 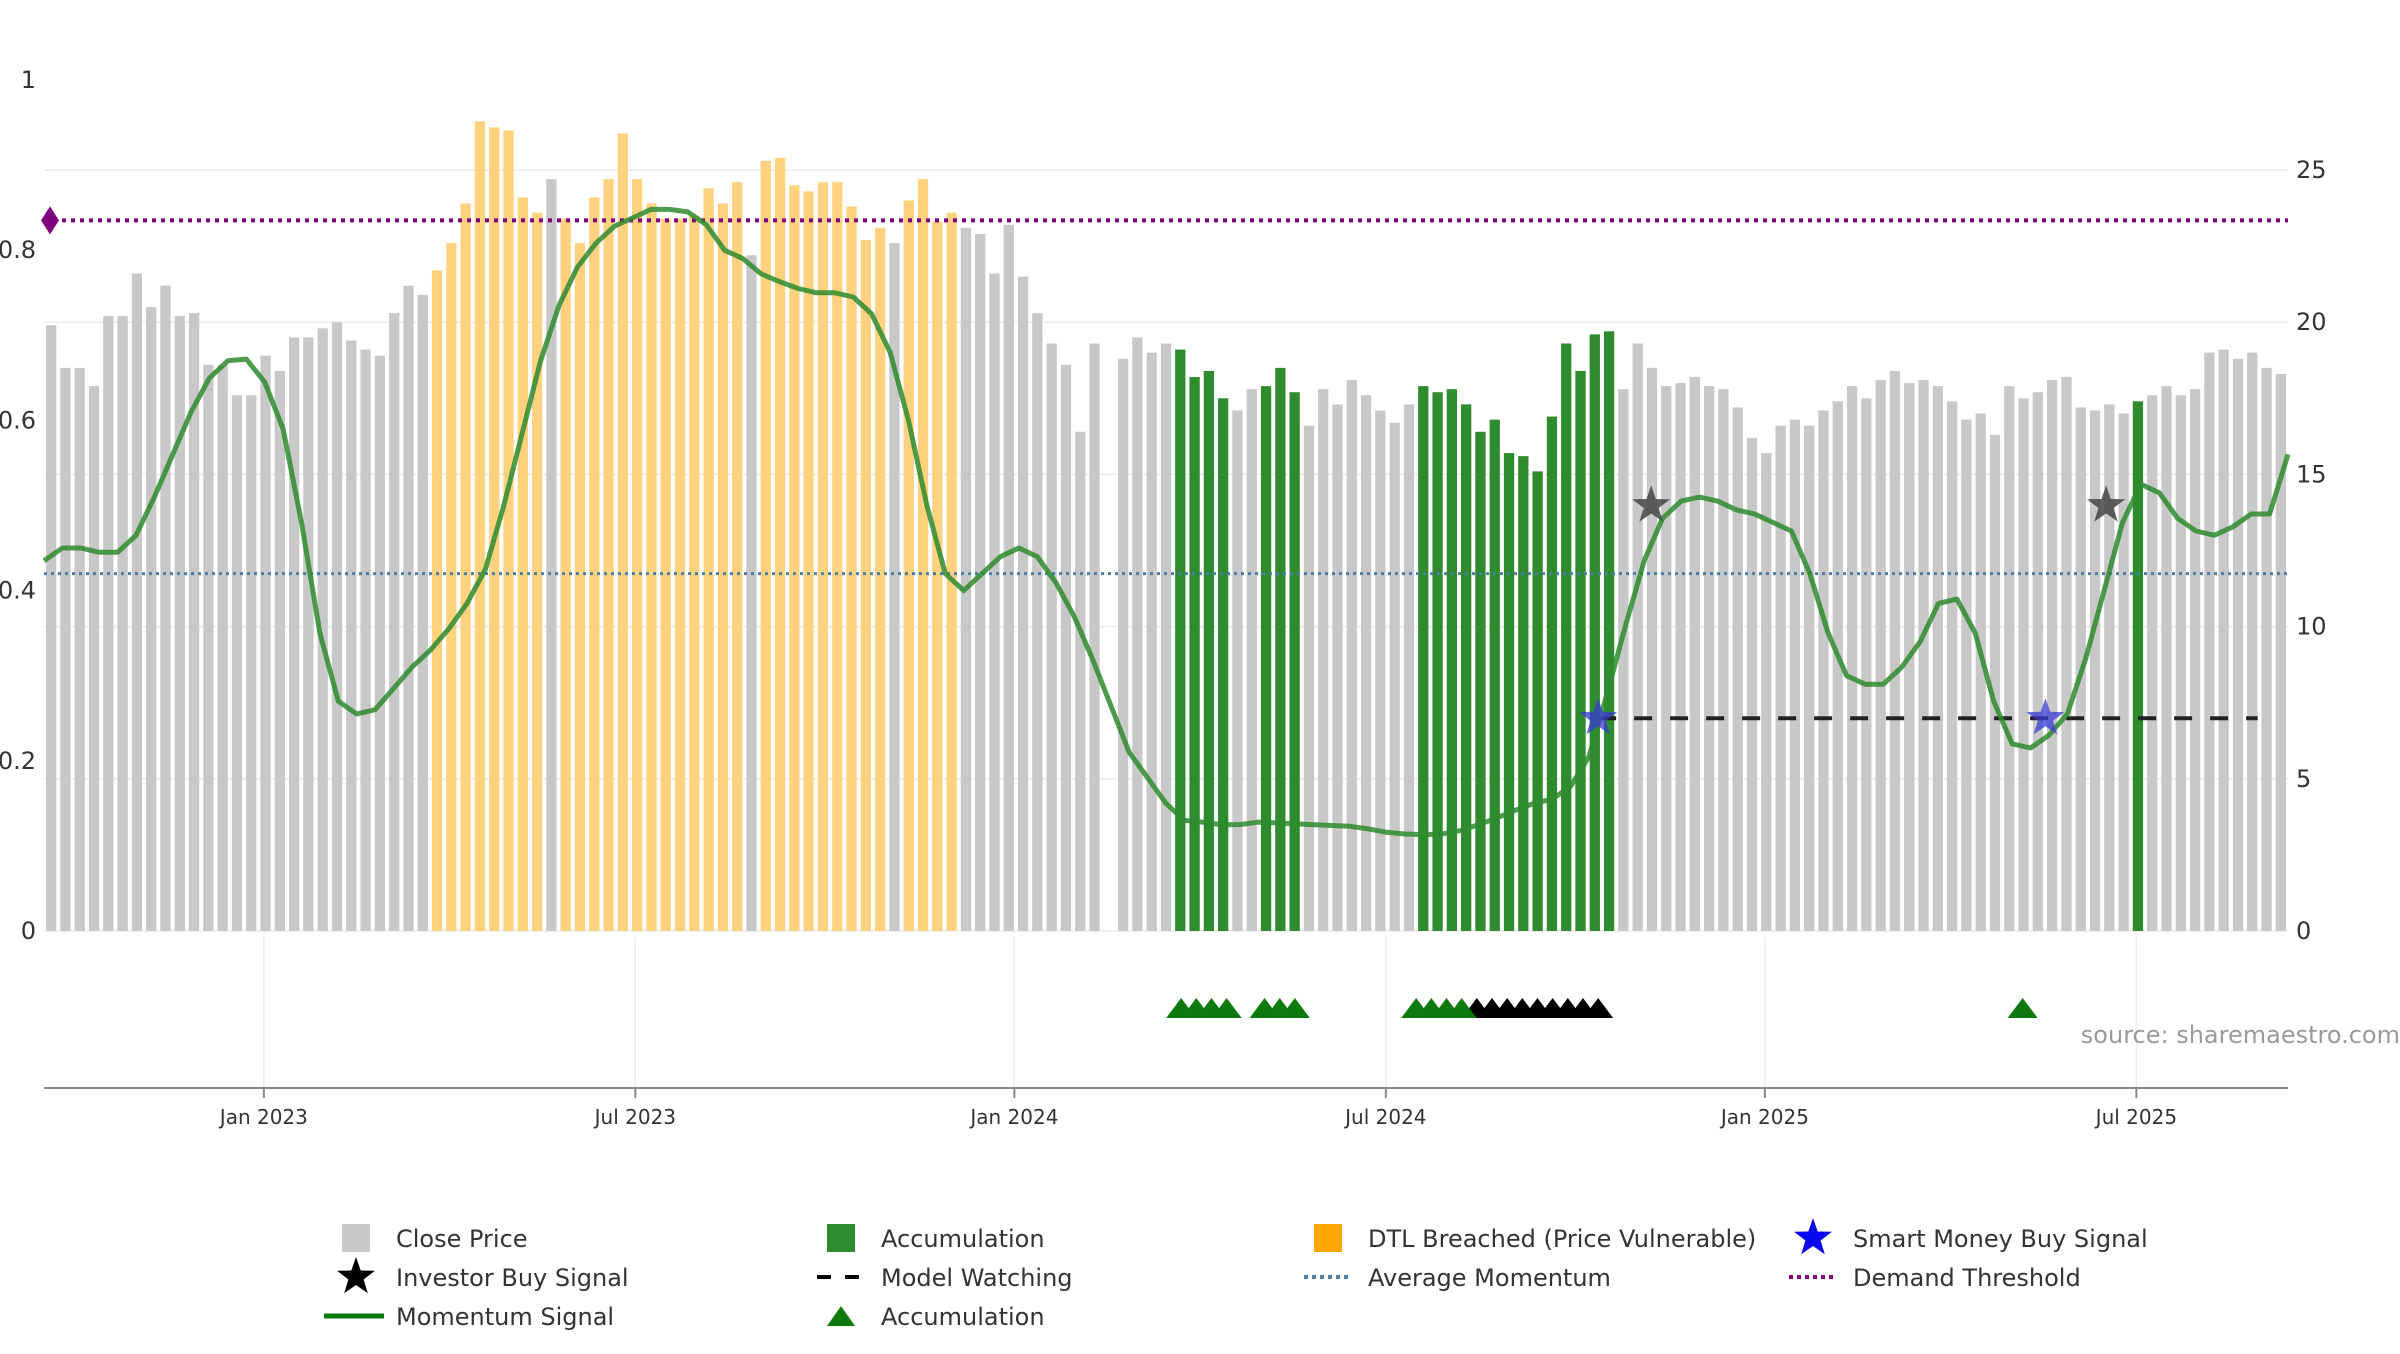 What do you see at coordinates (2311, 627) in the screenshot?
I see `right-axis-tick-label: 10` at bounding box center [2311, 627].